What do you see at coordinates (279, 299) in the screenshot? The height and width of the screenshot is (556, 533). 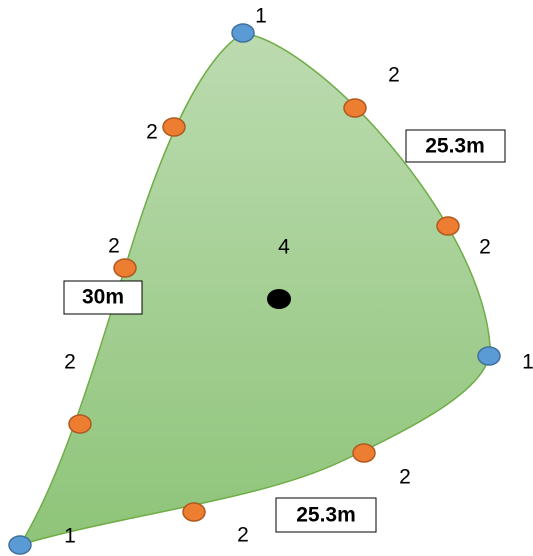 I see `center-point` at bounding box center [279, 299].